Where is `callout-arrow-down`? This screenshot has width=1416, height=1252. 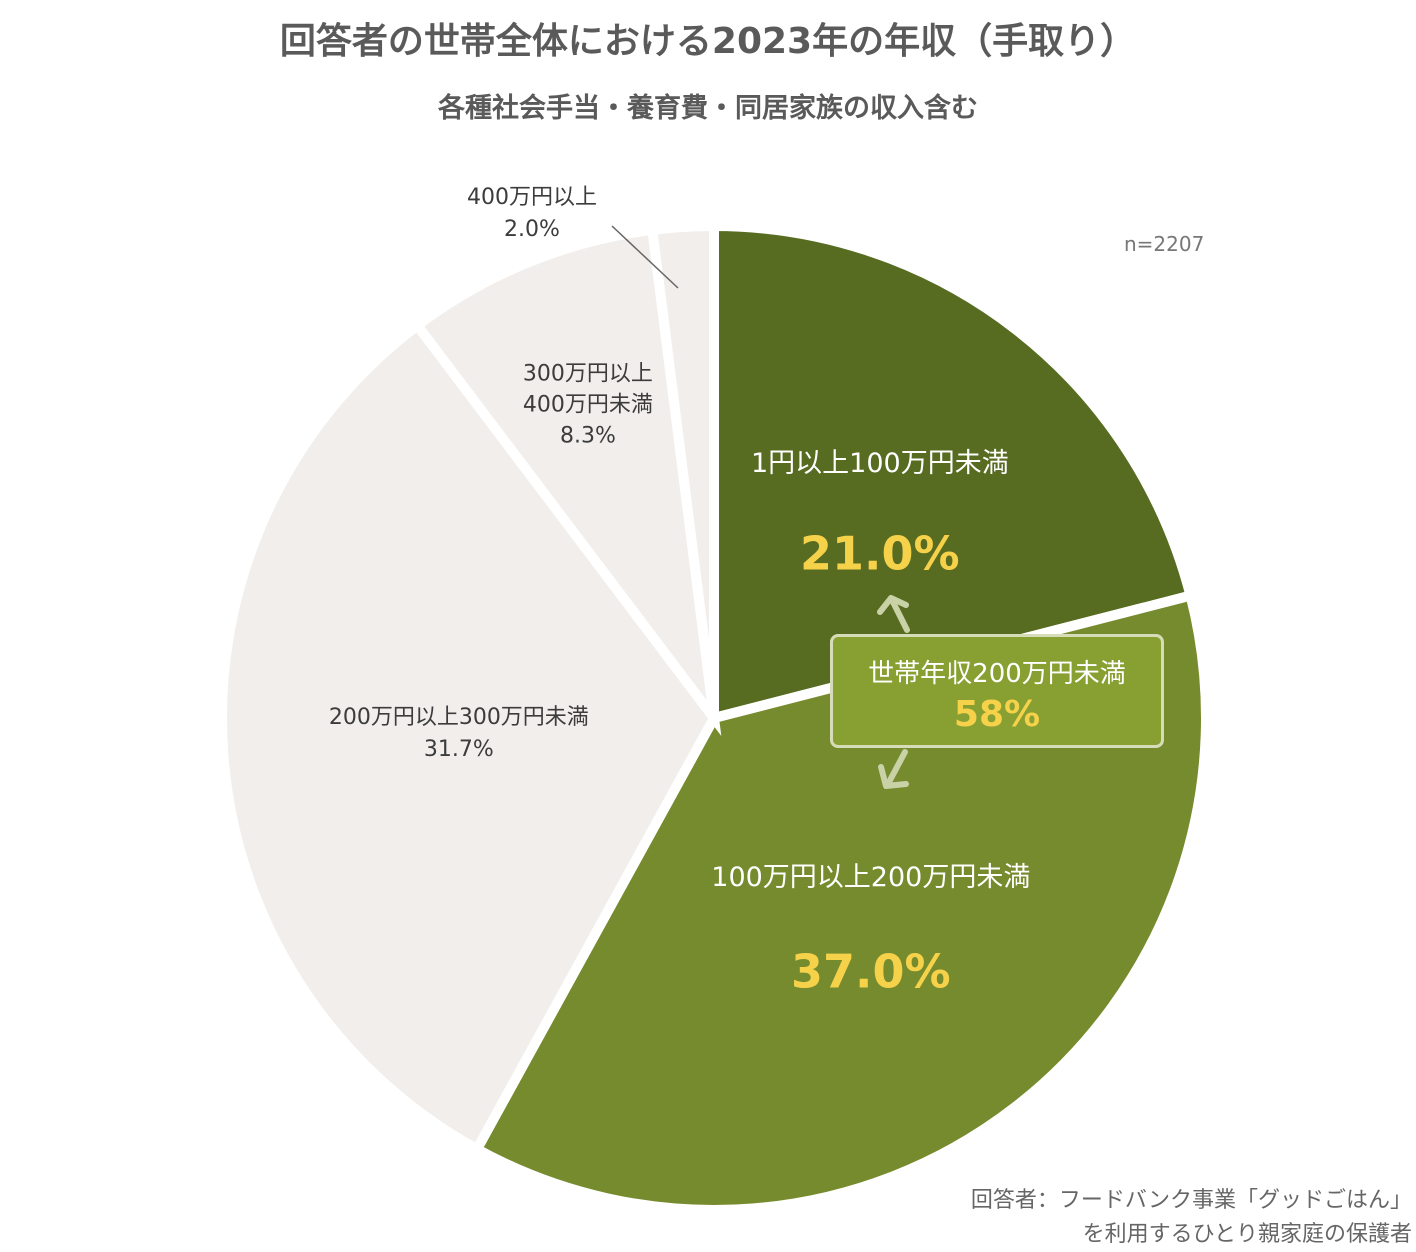
callout-arrow-down is located at coordinates (896, 768).